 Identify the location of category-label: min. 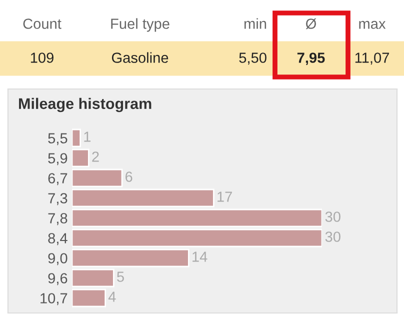
(255, 23).